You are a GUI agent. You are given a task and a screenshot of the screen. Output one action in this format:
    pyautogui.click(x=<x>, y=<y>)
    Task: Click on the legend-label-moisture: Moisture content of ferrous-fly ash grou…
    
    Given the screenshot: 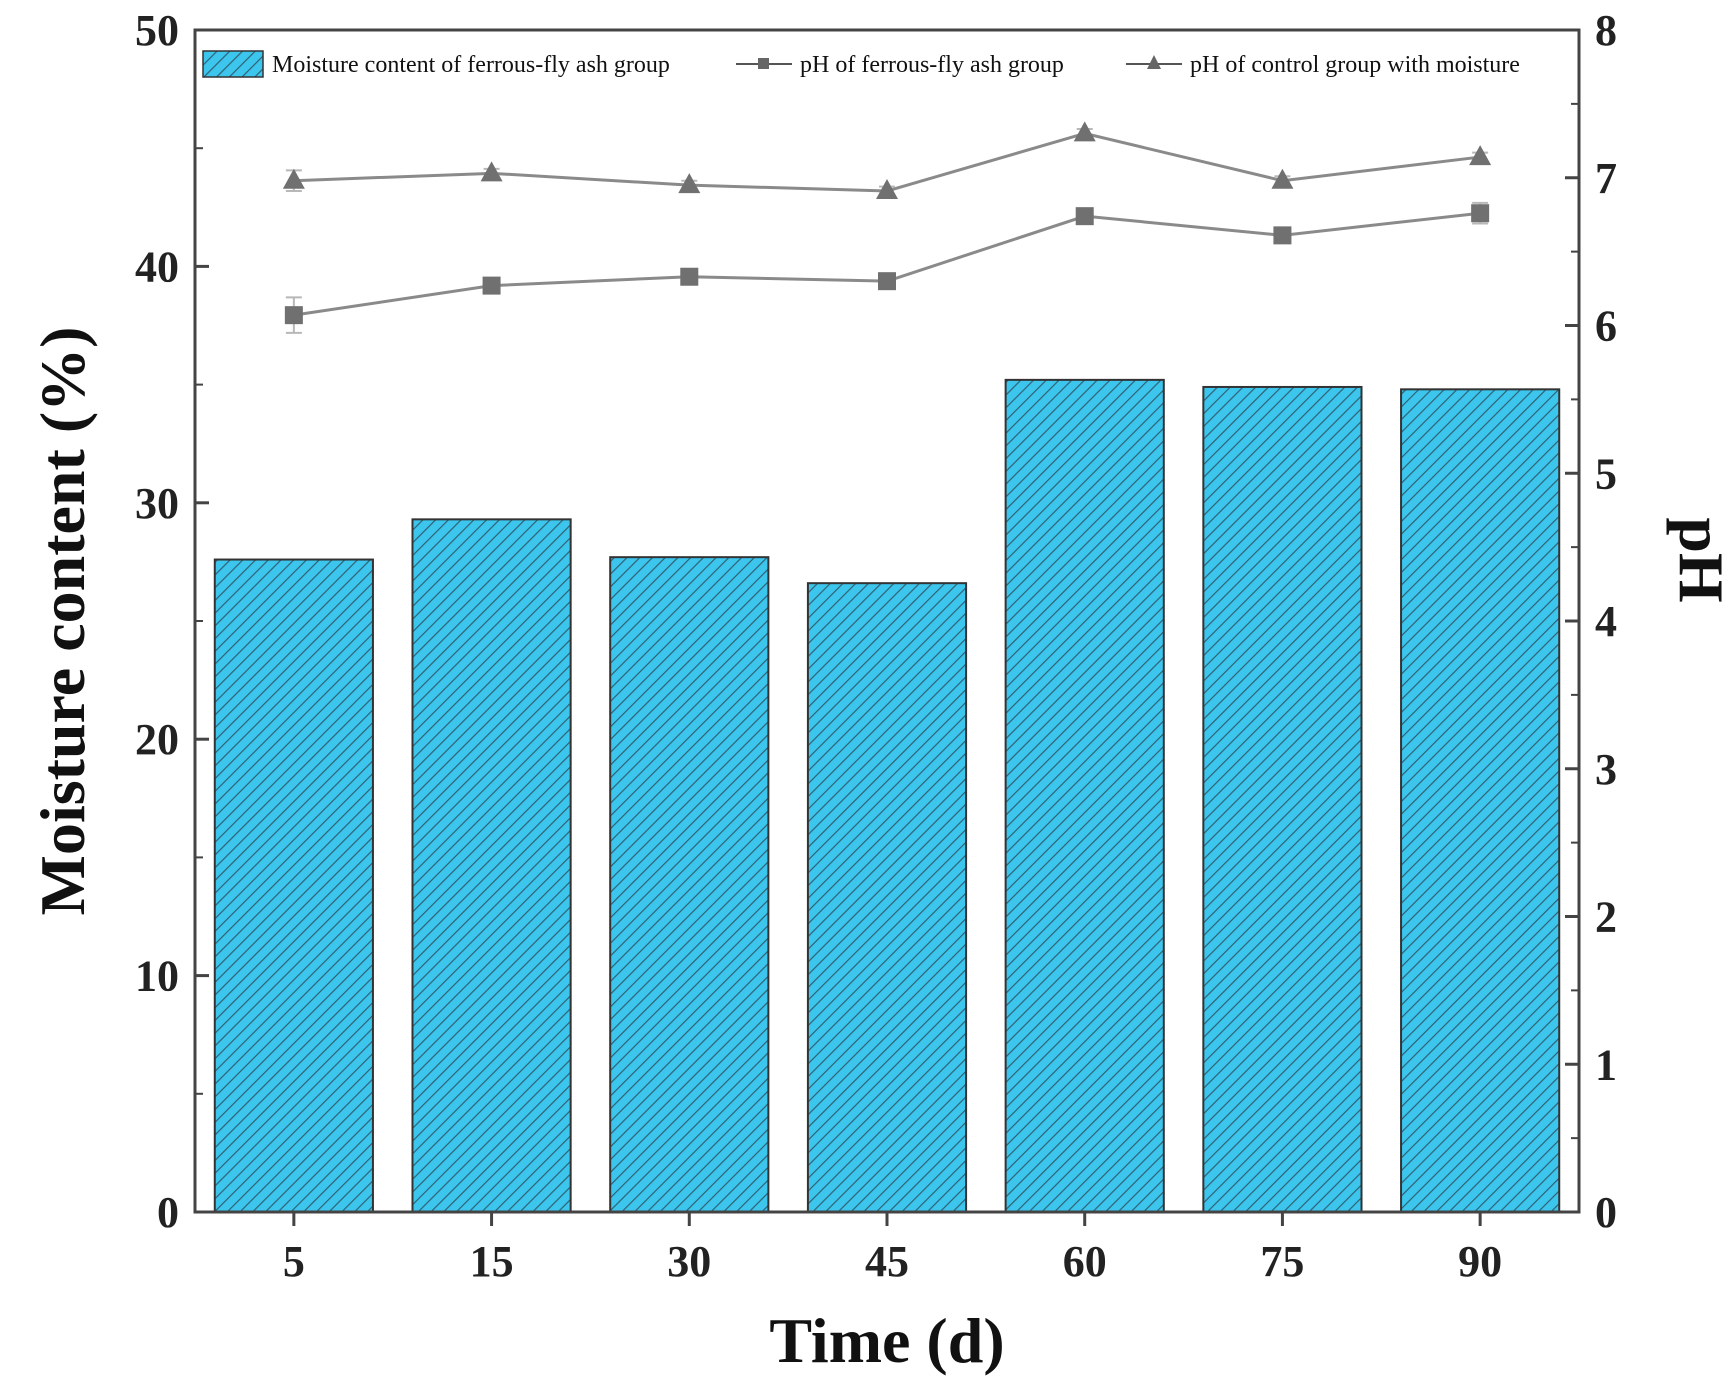 What is the action you would take?
    pyautogui.click(x=471, y=65)
    